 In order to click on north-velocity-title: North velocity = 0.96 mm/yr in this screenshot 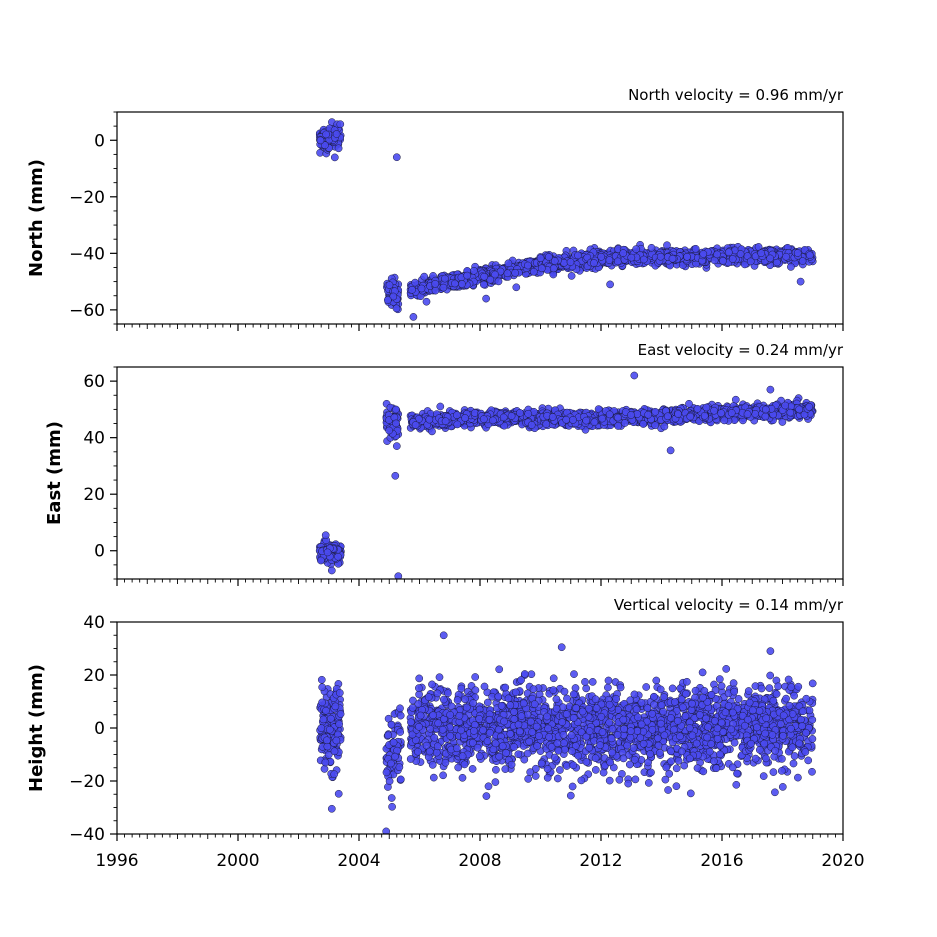, I will do `click(736, 95)`.